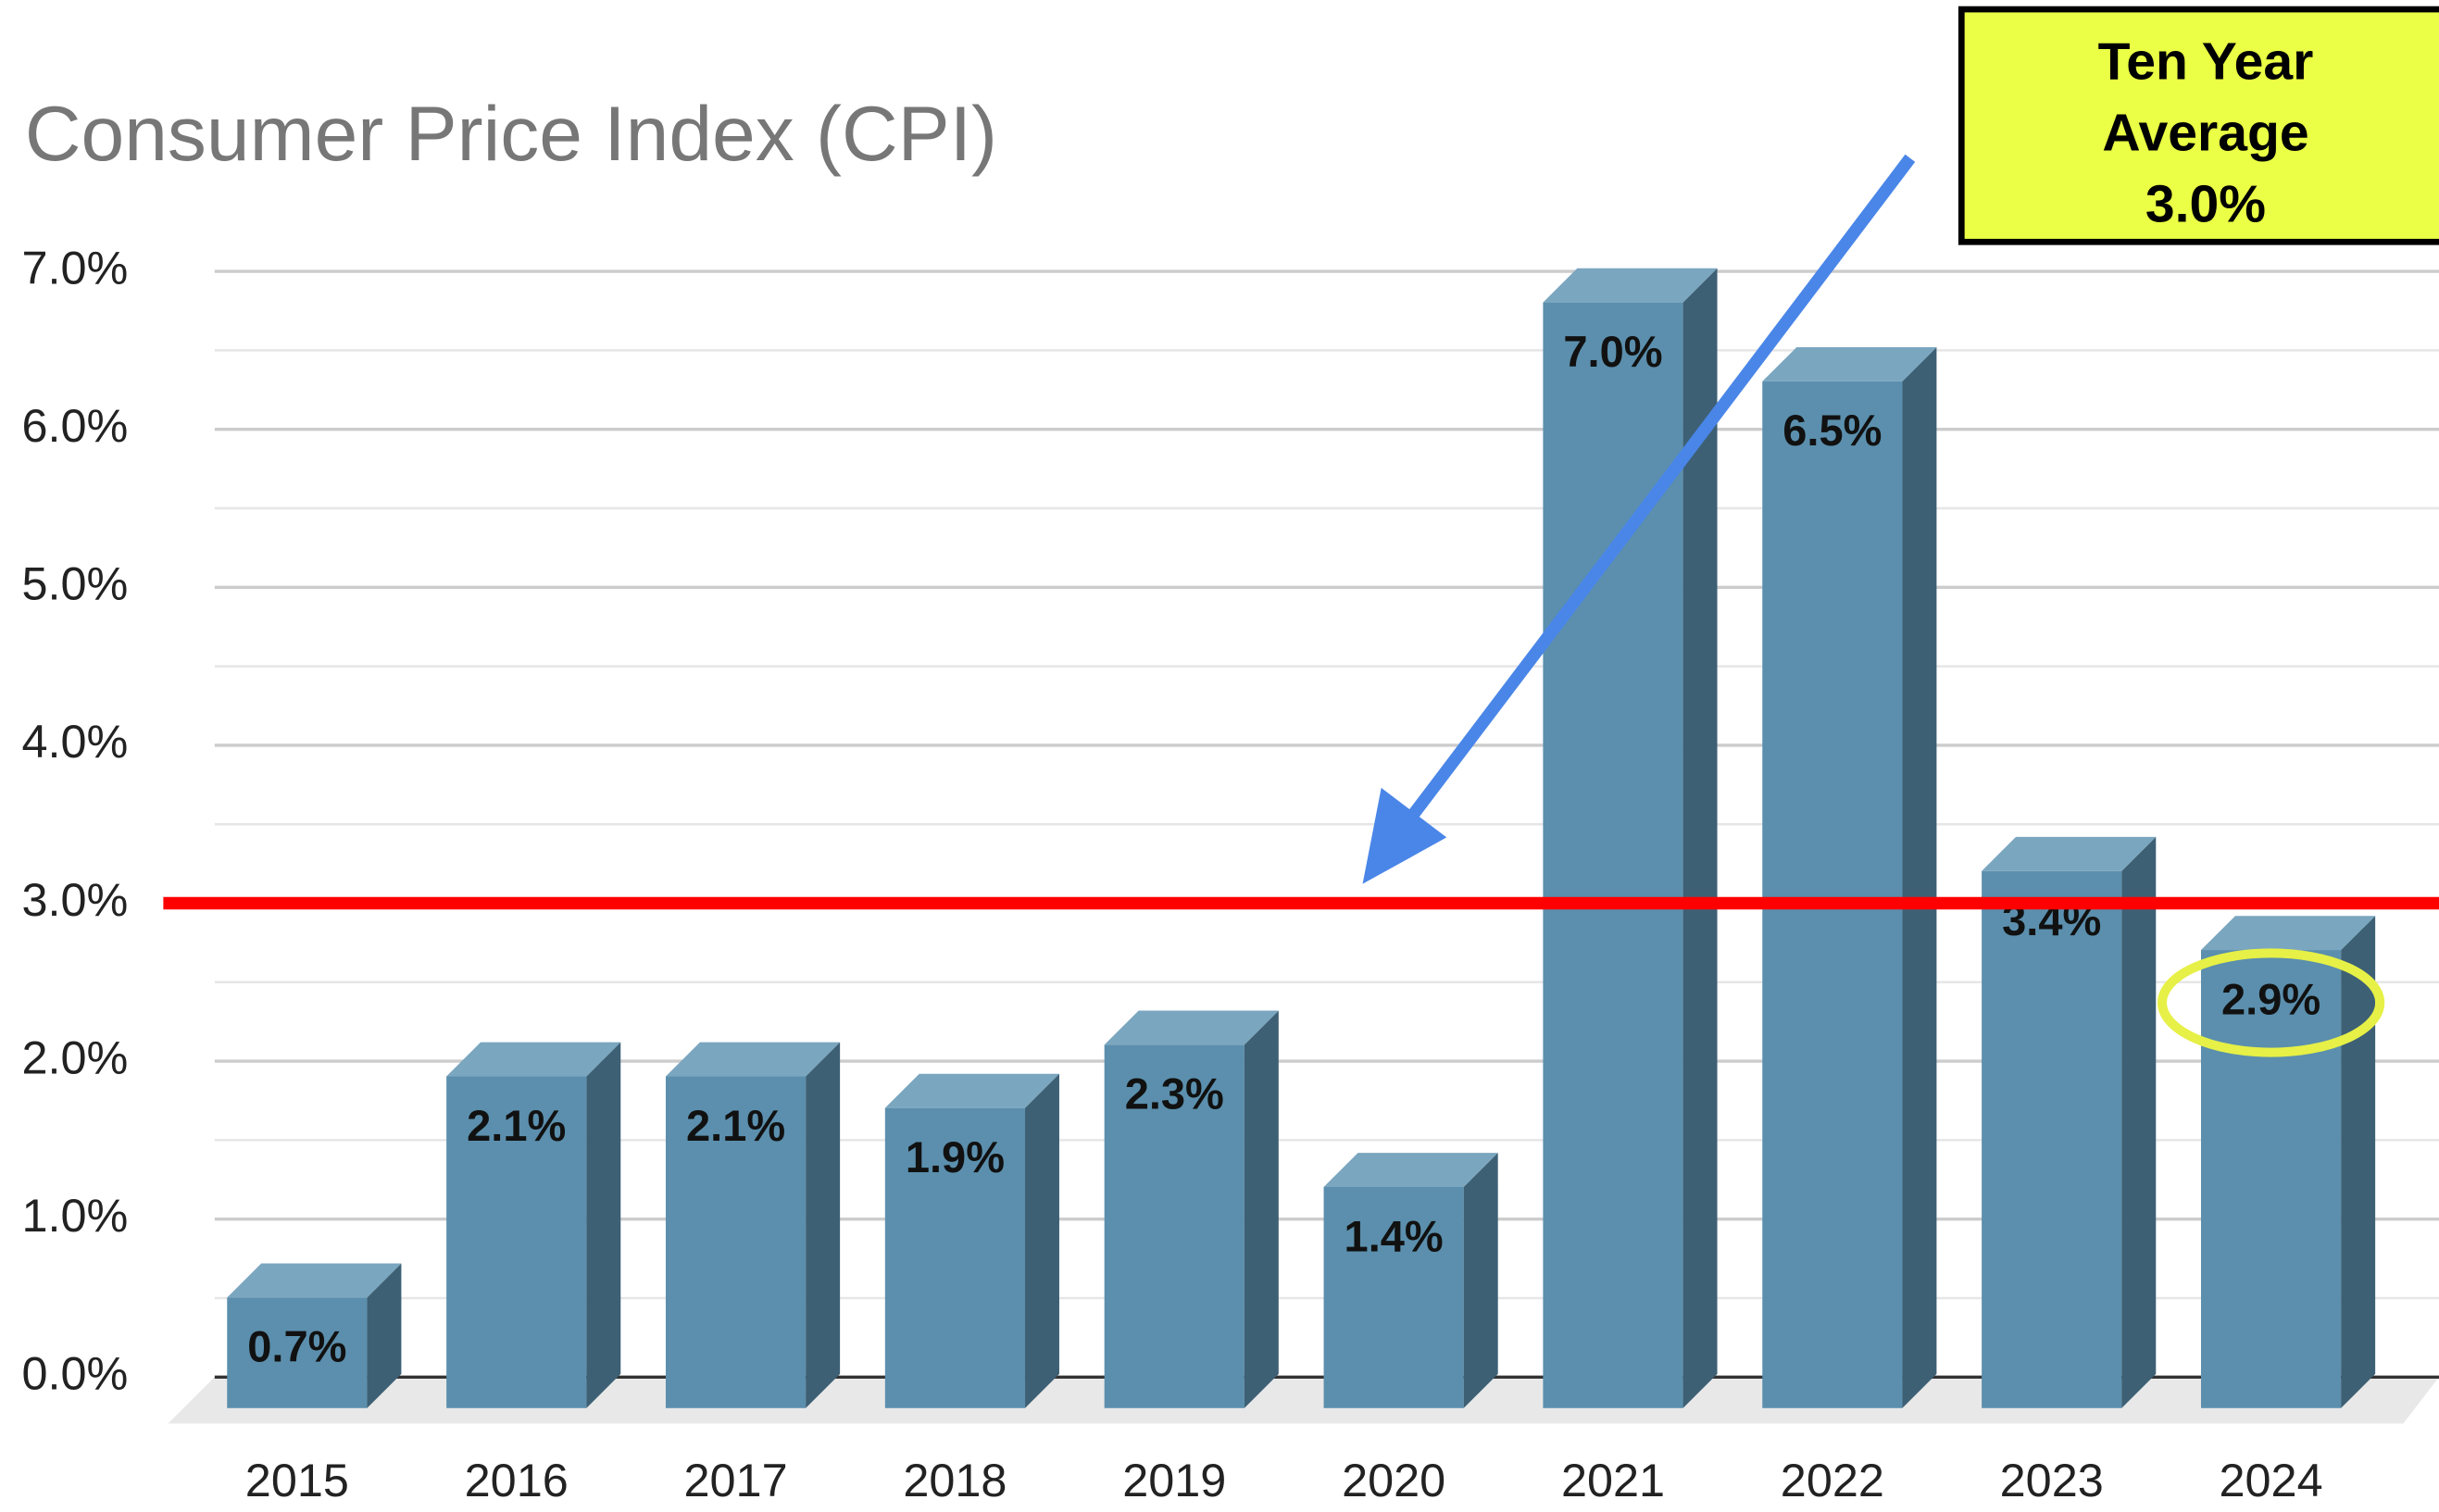 The height and width of the screenshot is (1512, 2439). I want to click on arrow-shaft, so click(1659, 490).